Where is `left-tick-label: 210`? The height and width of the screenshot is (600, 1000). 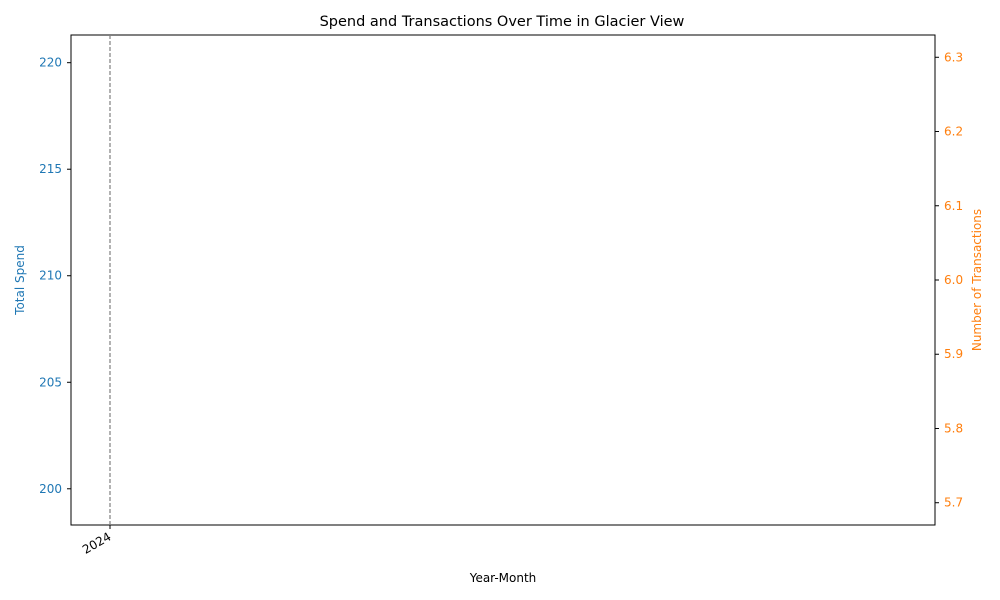 left-tick-label: 210 is located at coordinates (50, 276).